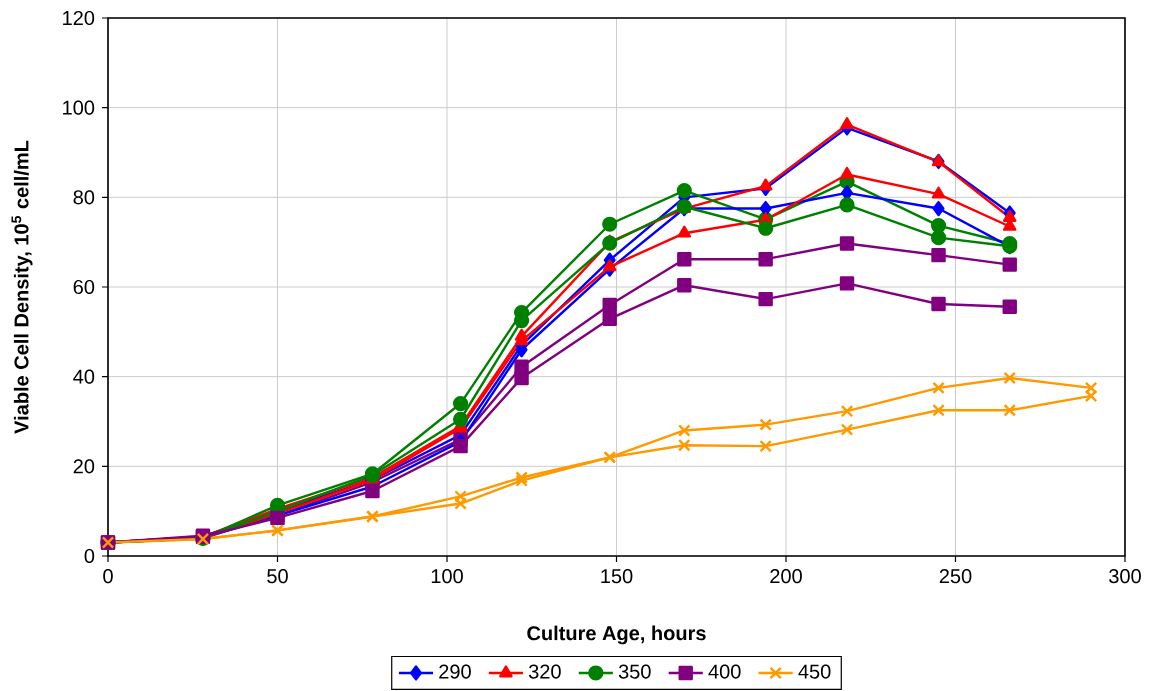 The height and width of the screenshot is (691, 1164). What do you see at coordinates (616, 635) in the screenshot?
I see `x-axis-title: Culture Age, hours` at bounding box center [616, 635].